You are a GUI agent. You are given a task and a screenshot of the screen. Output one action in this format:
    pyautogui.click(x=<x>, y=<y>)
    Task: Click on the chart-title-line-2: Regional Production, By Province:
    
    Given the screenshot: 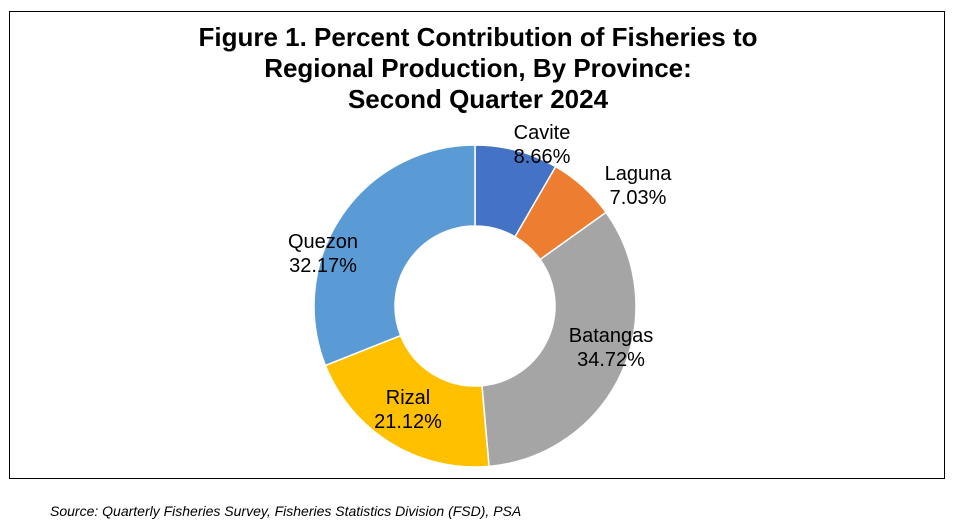 What is the action you would take?
    pyautogui.click(x=478, y=68)
    